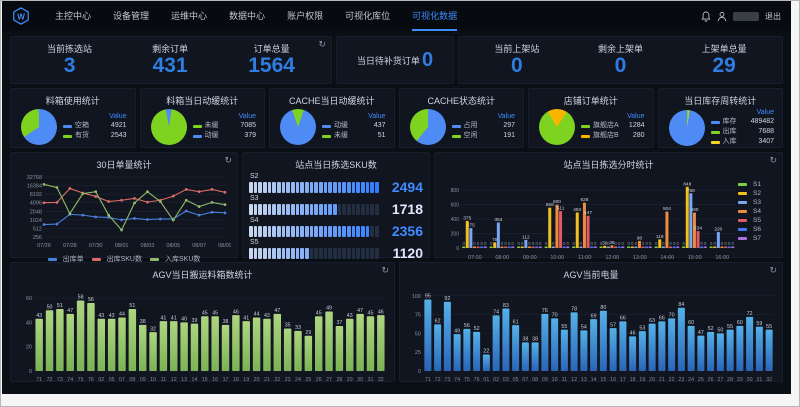 This screenshot has height=407, width=800. What do you see at coordinates (642, 380) in the screenshot?
I see `x-tick-label: 19` at bounding box center [642, 380].